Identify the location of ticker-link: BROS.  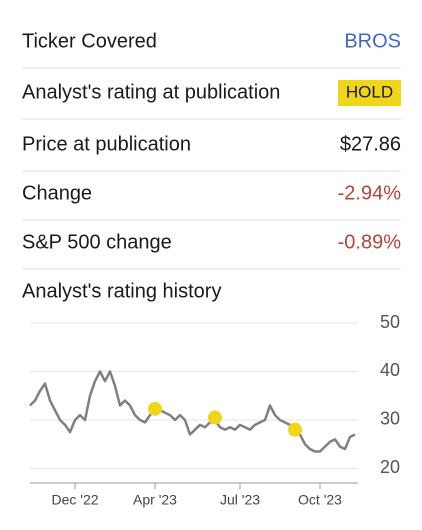
(372, 41).